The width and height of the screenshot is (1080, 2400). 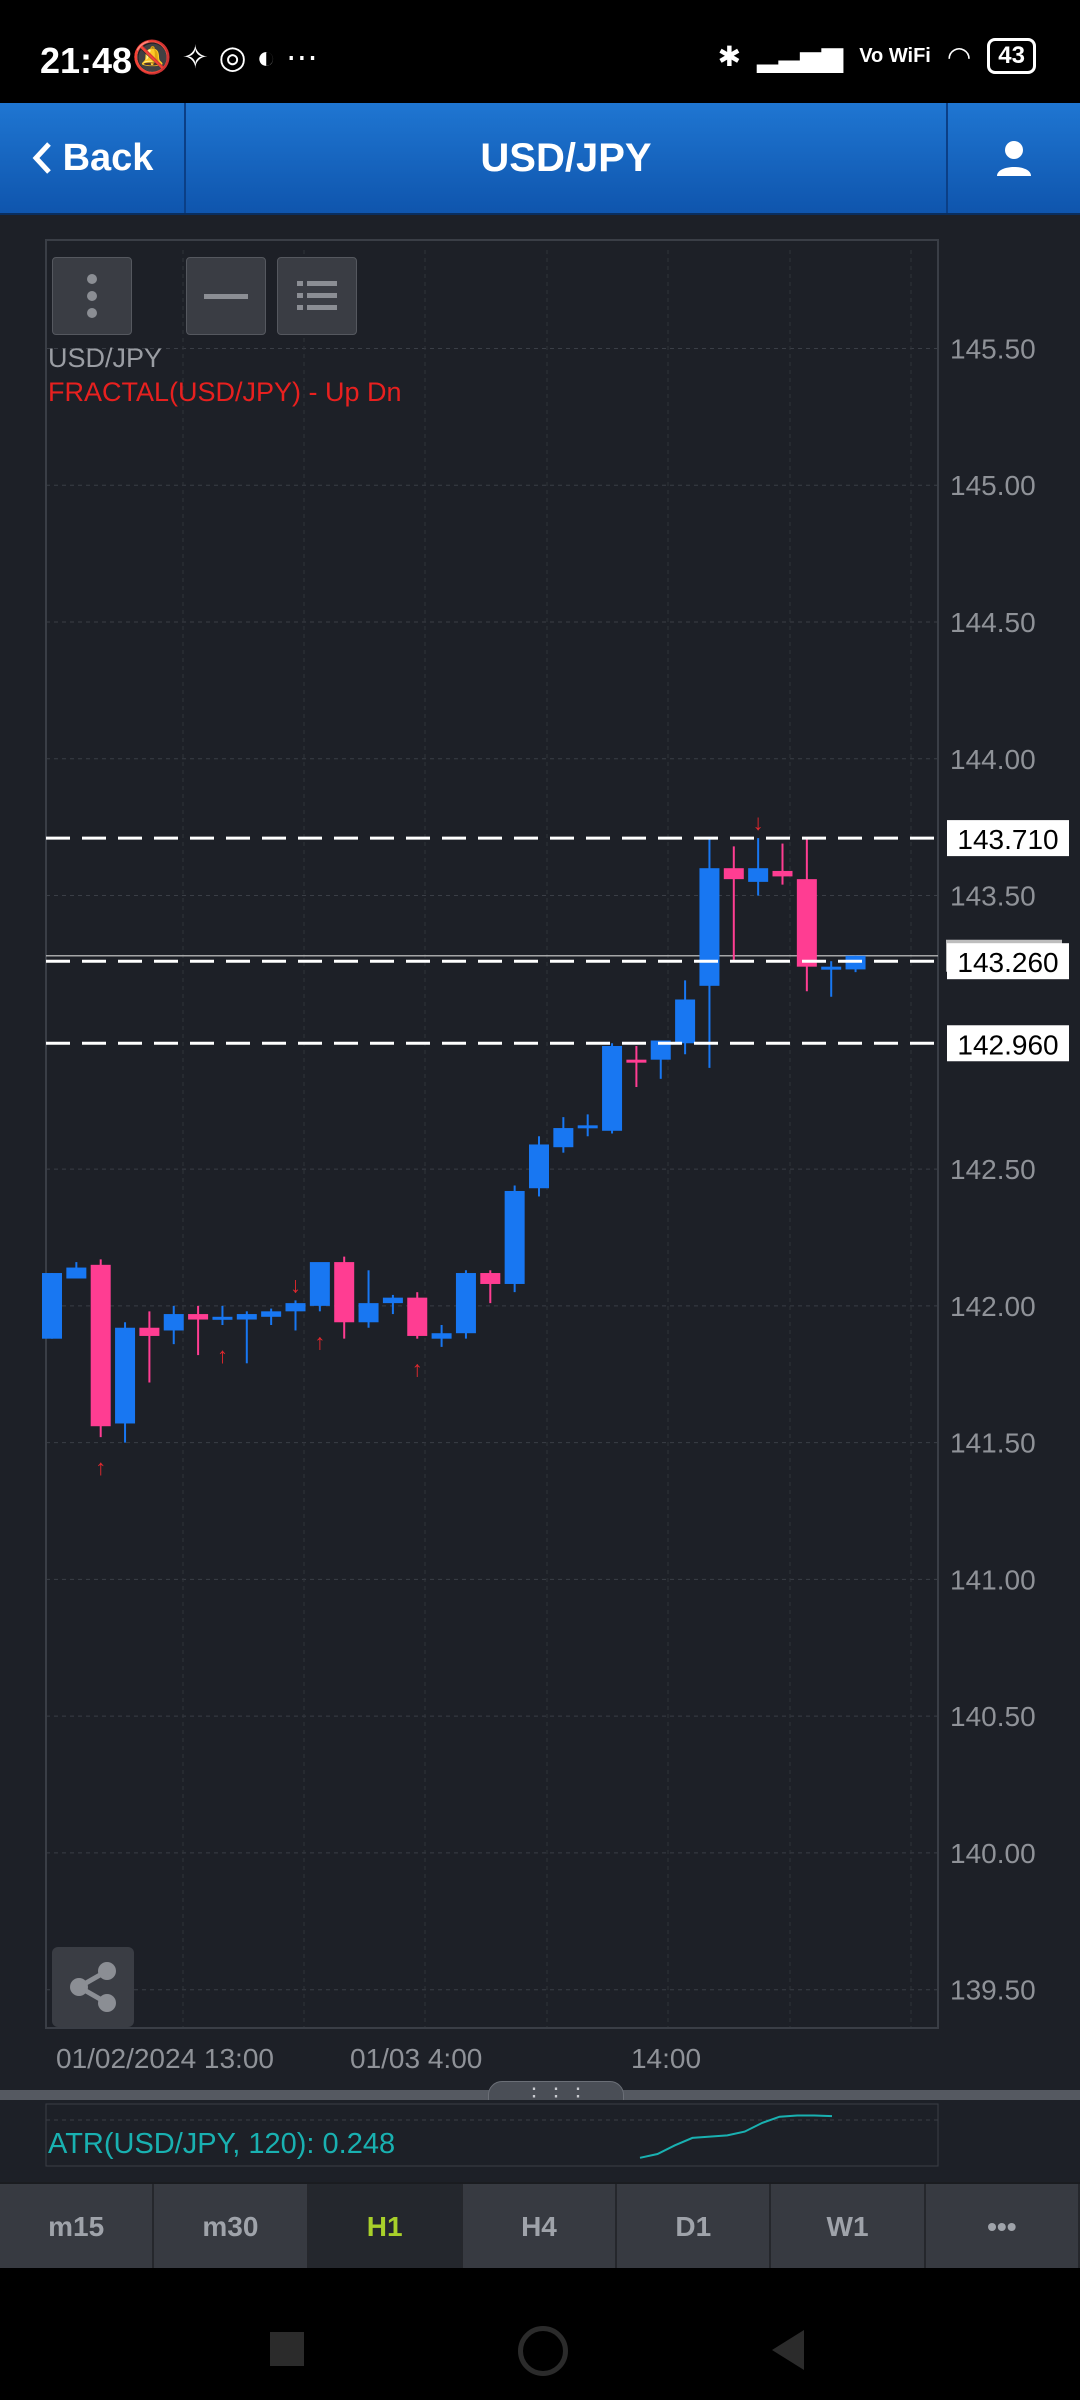 I want to click on bluetooth-icon: ✱, so click(x=729, y=56).